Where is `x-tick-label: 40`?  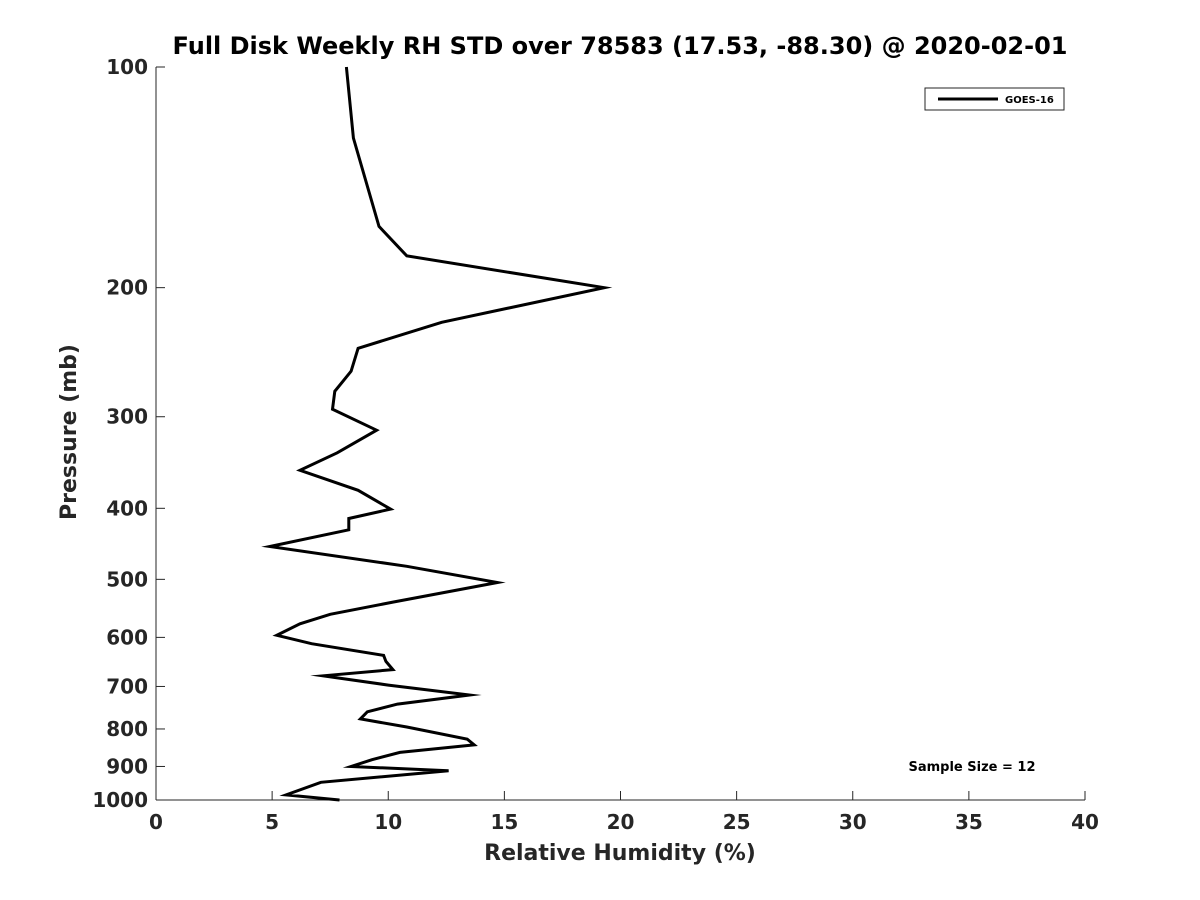
x-tick-label: 40 is located at coordinates (1085, 822).